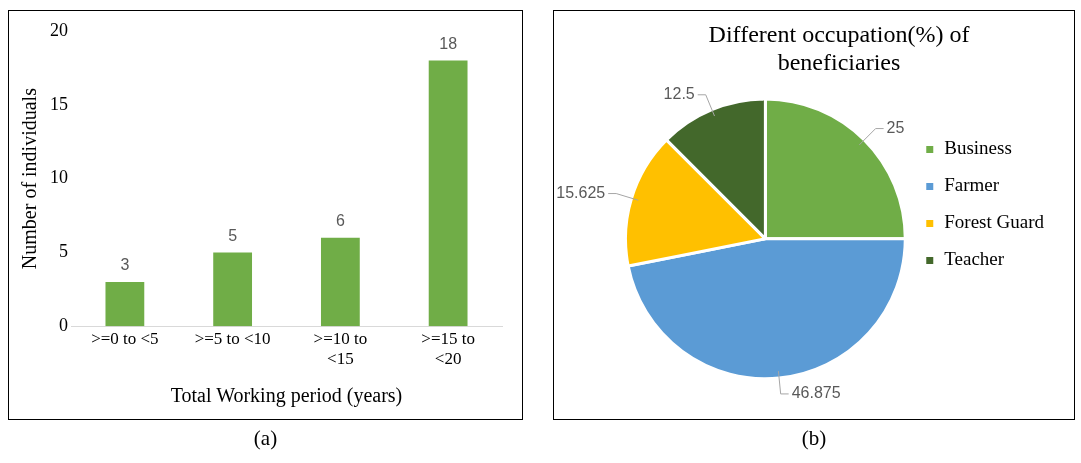 The width and height of the screenshot is (1081, 463). I want to click on y-tick-label: 5, so click(63, 251).